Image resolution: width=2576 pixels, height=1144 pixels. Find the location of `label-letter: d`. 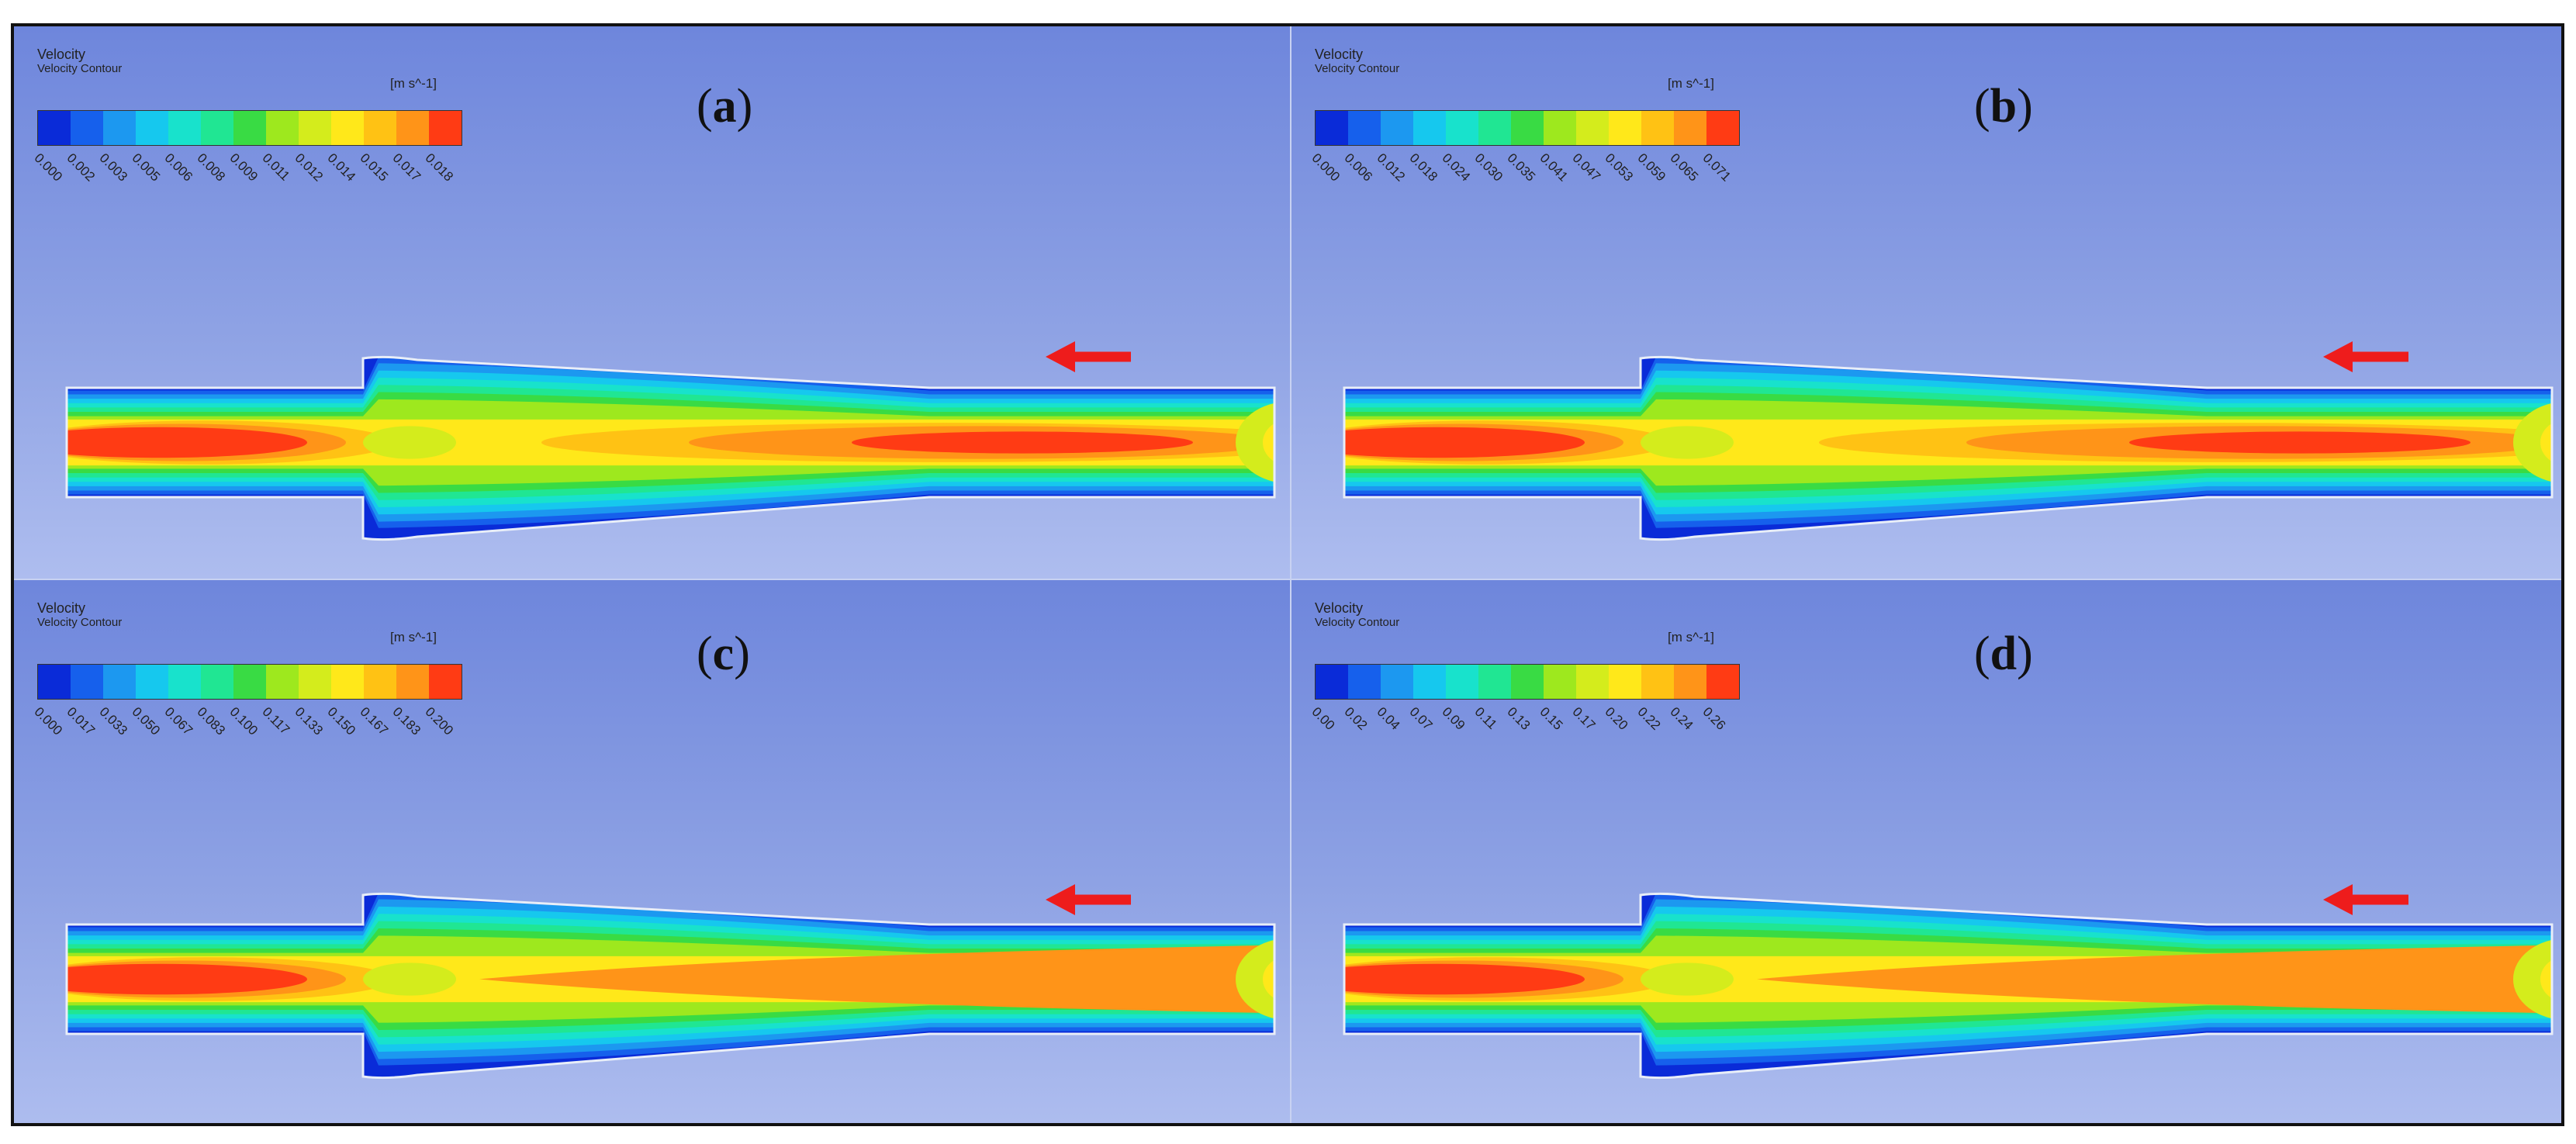

label-letter: d is located at coordinates (2004, 653).